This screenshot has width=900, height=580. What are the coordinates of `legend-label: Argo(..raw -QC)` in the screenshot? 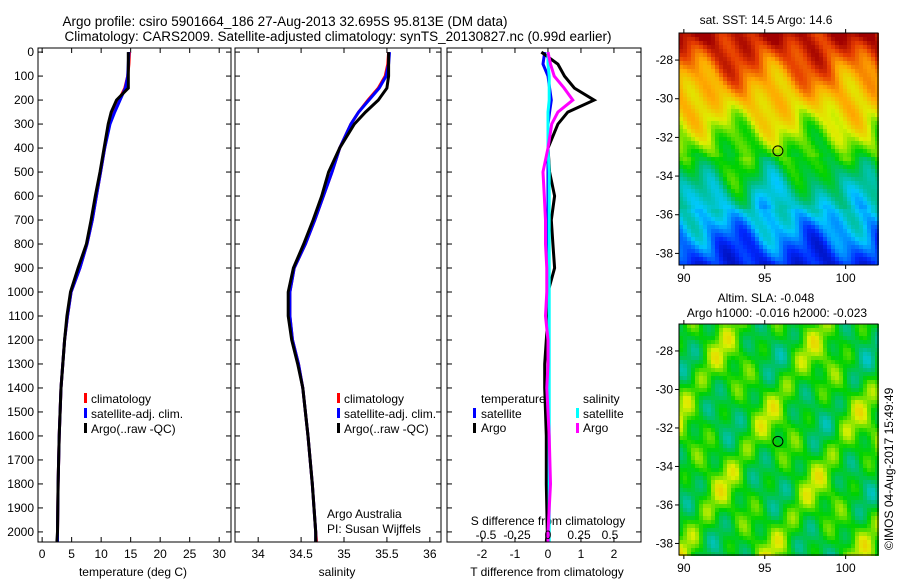 It's located at (133, 429).